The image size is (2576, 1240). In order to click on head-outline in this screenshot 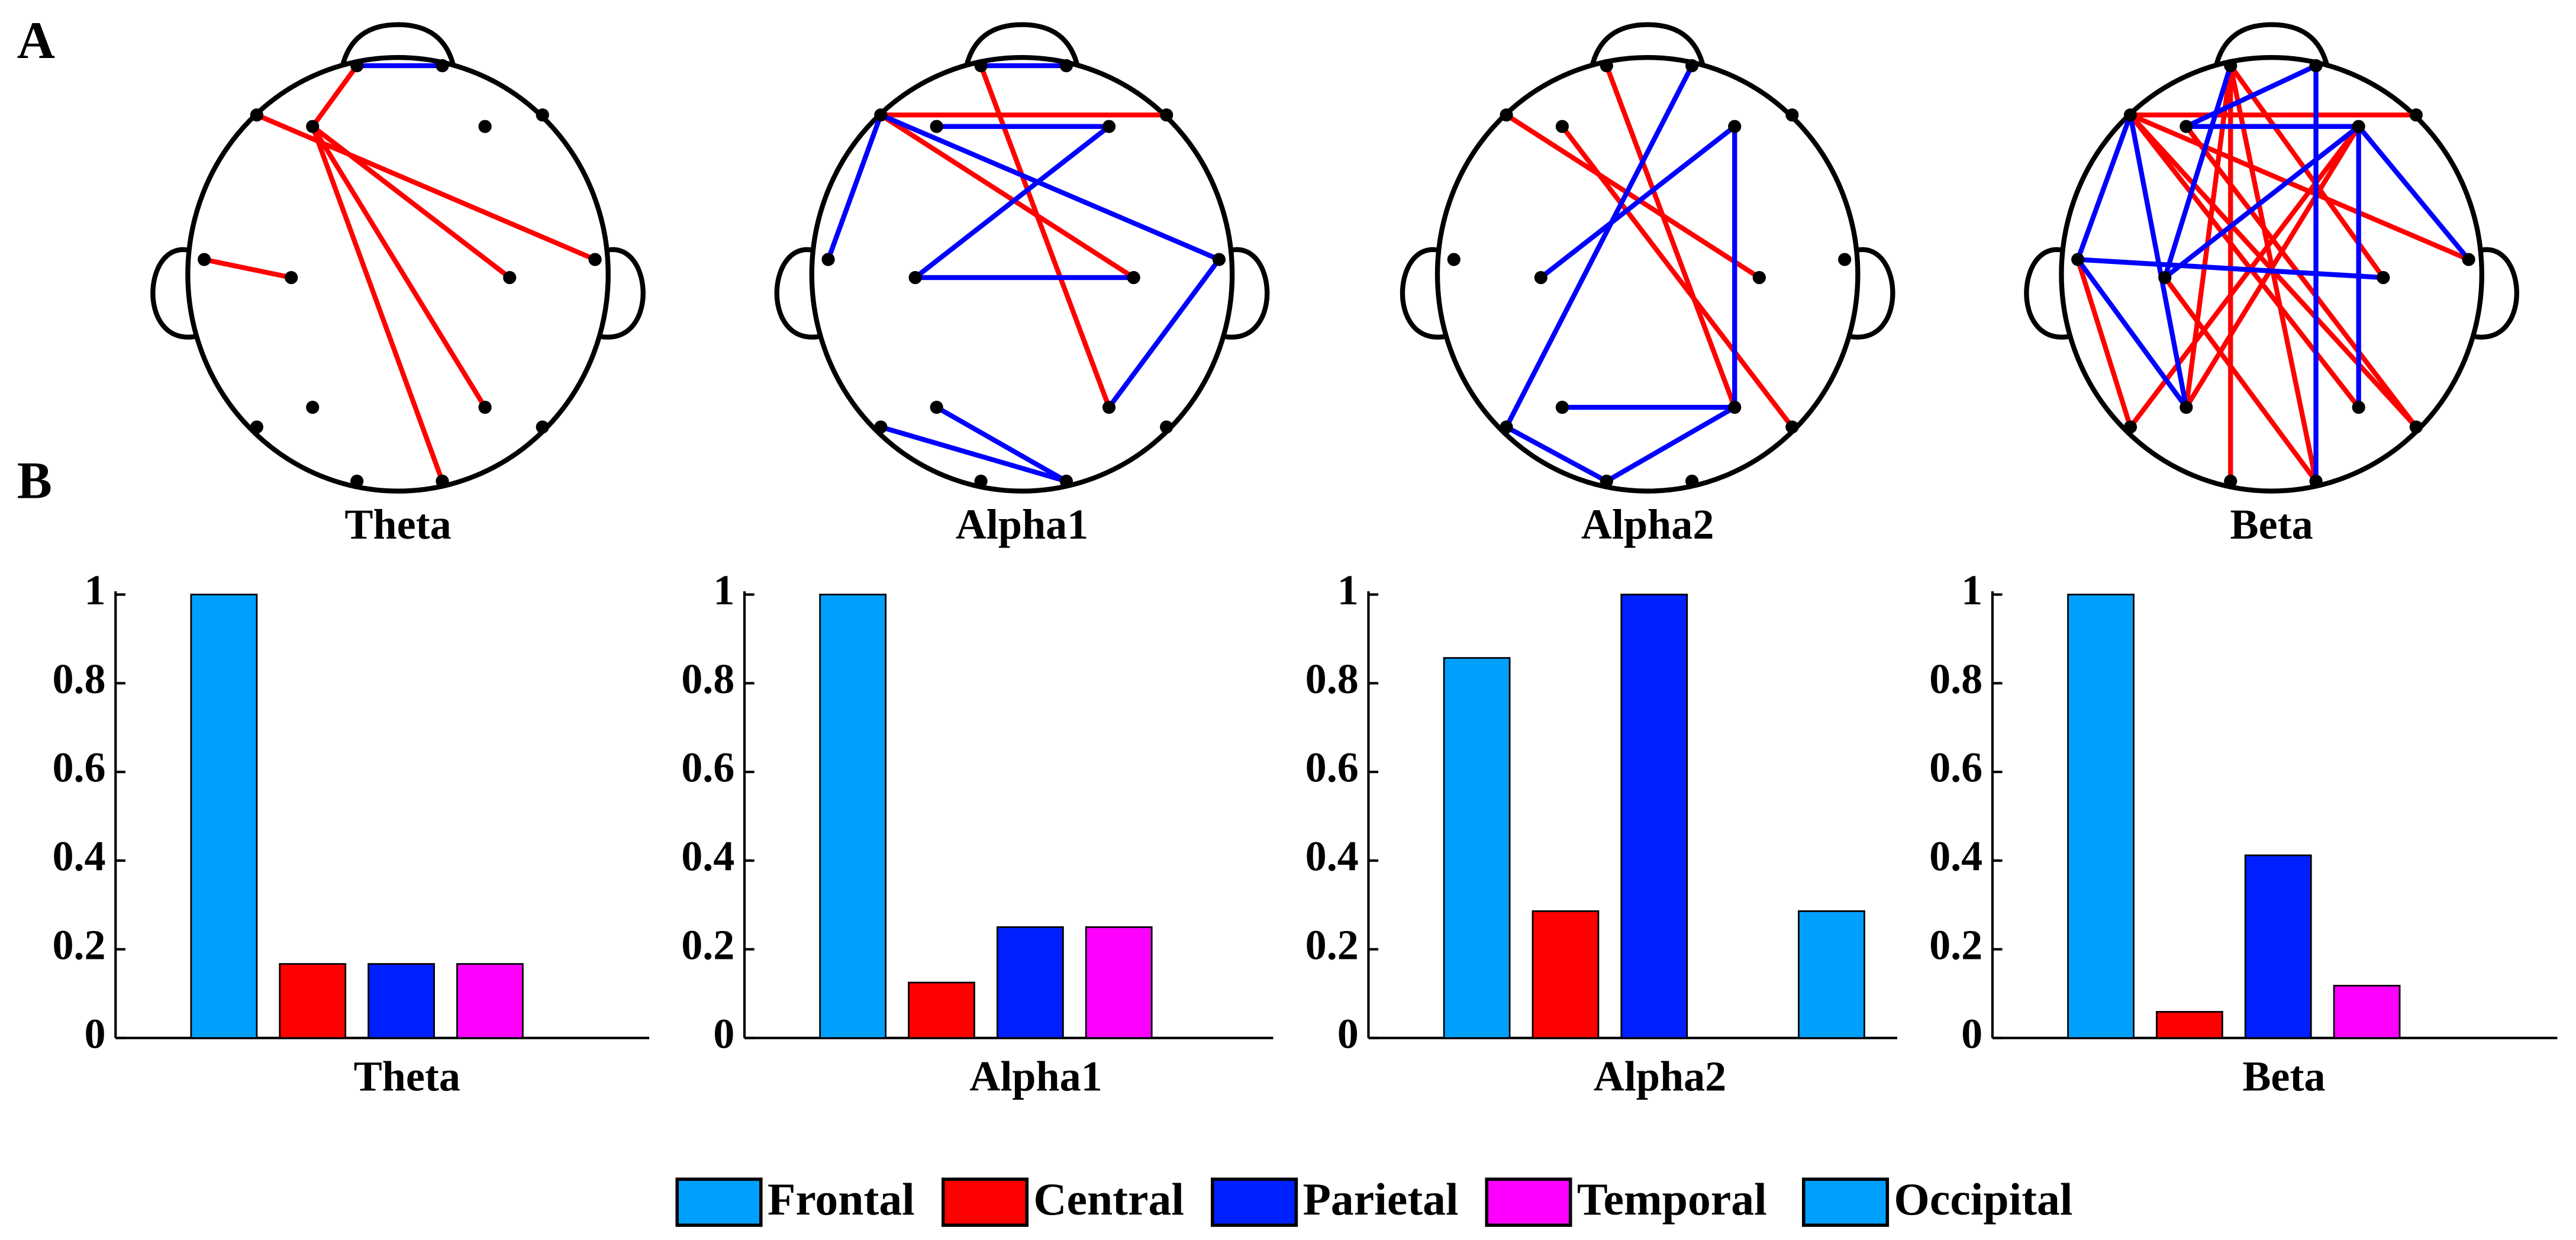, I will do `click(398, 274)`.